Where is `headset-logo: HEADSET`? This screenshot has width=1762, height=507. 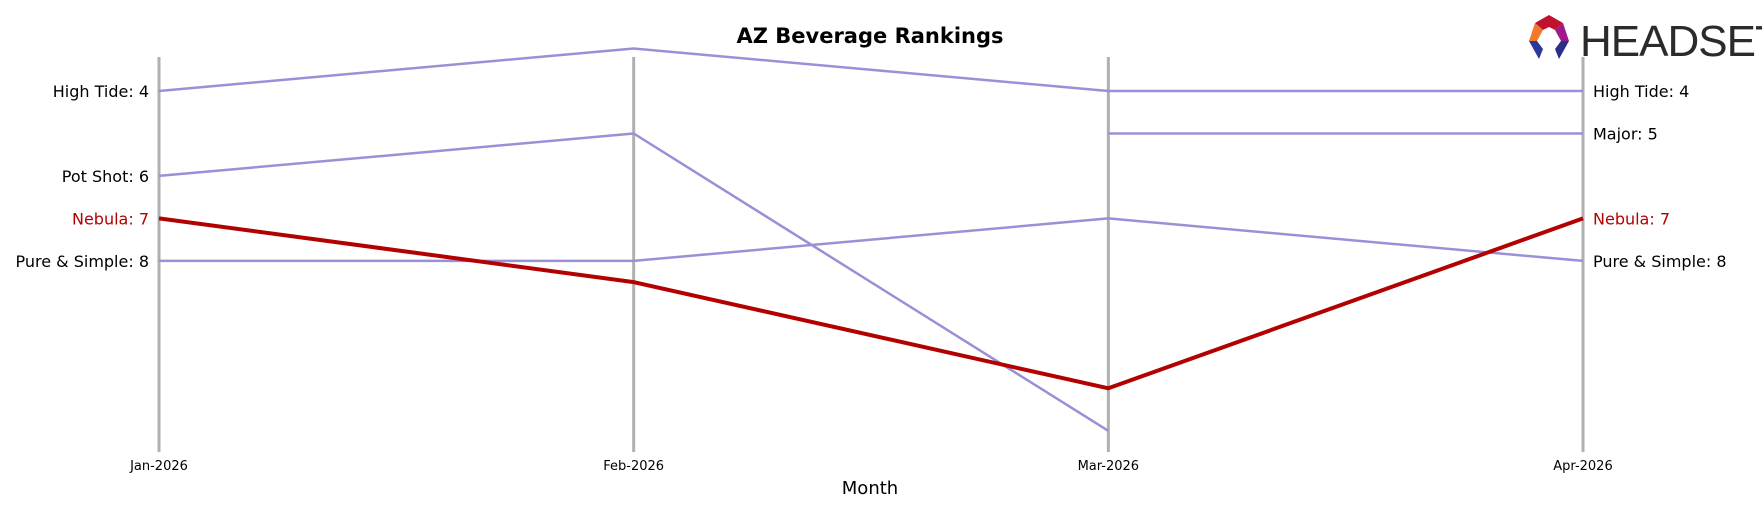 headset-logo: HEADSET is located at coordinates (1645, 40).